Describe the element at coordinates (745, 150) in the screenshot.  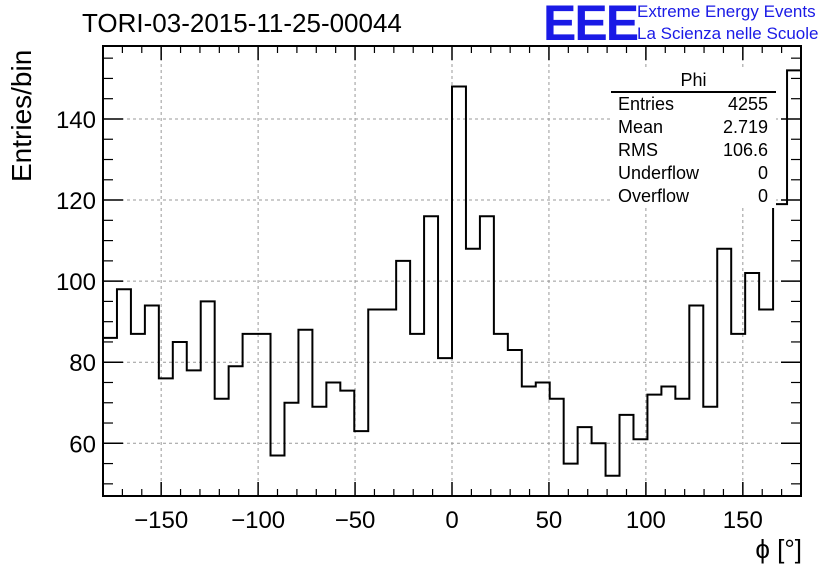
I see `stats-value: 106.6` at that location.